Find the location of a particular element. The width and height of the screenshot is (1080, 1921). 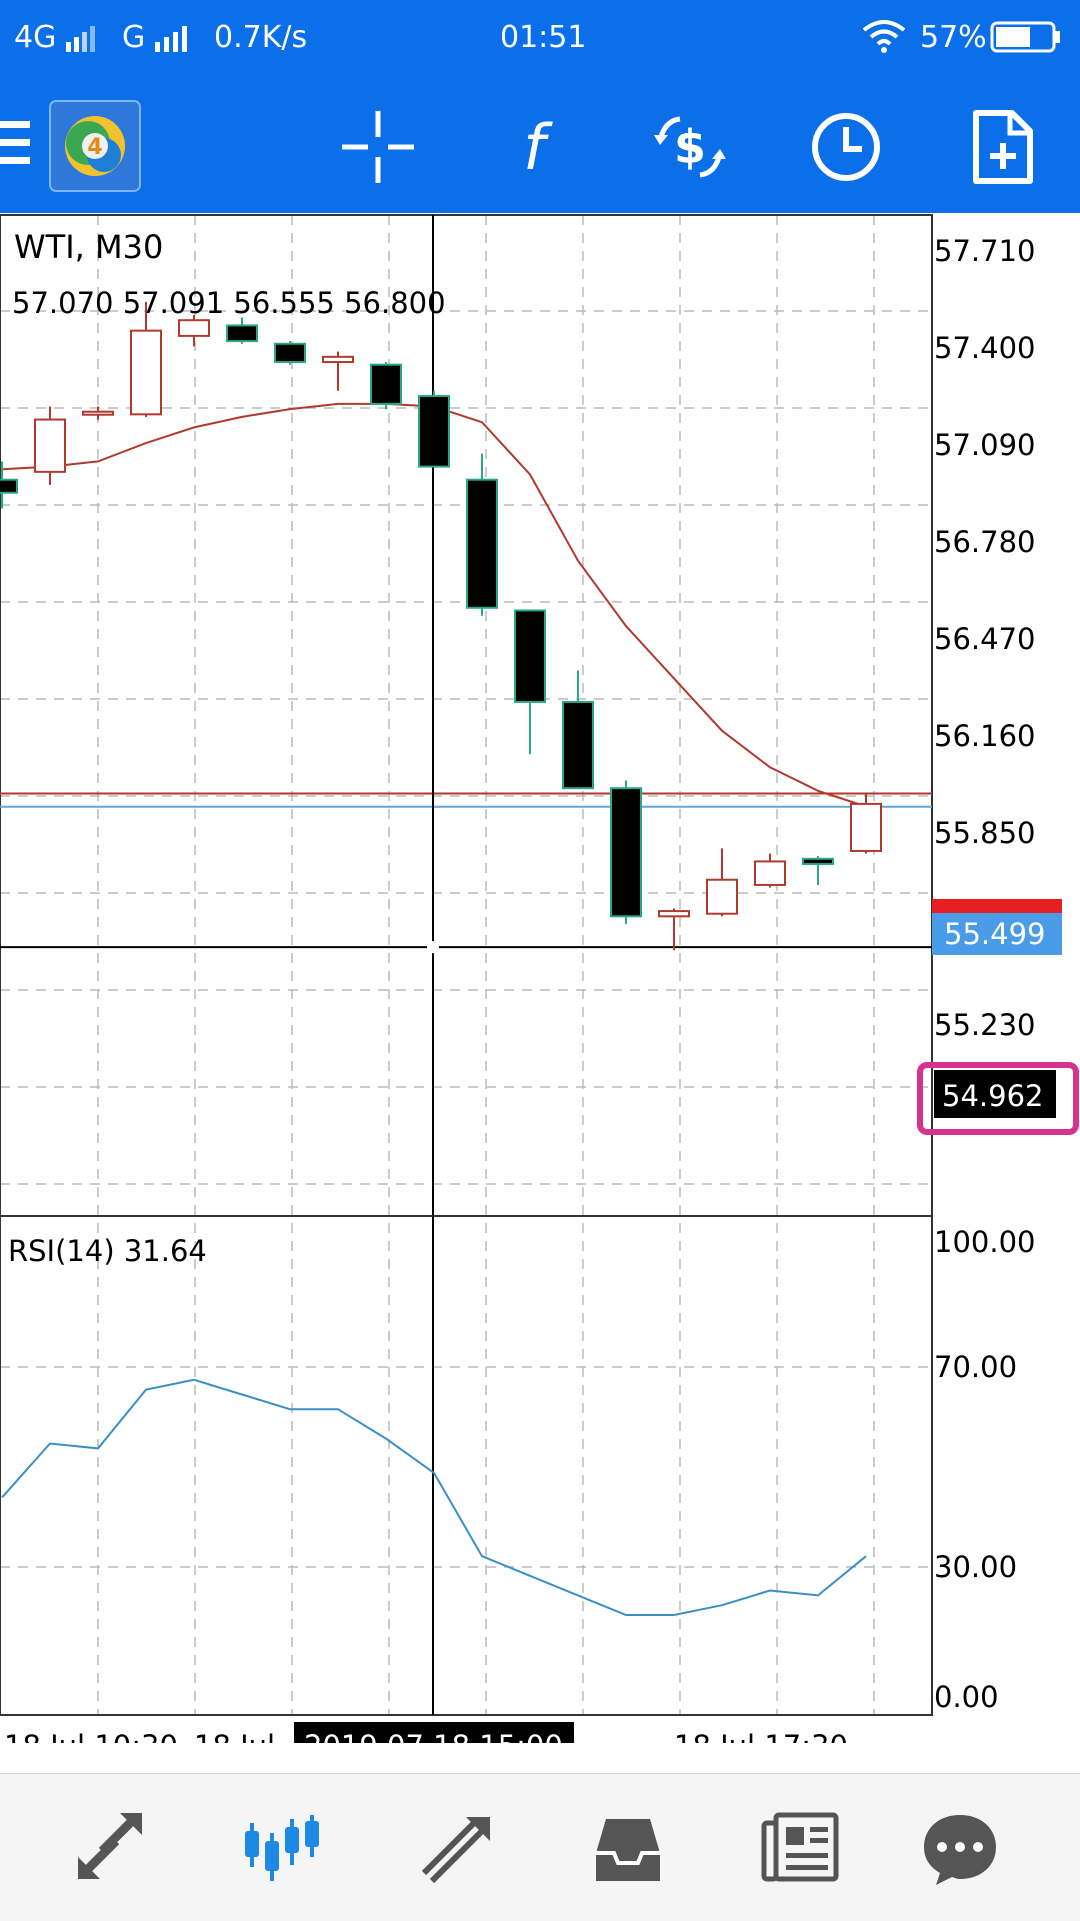

svg-text: 4 is located at coordinates (94, 147).